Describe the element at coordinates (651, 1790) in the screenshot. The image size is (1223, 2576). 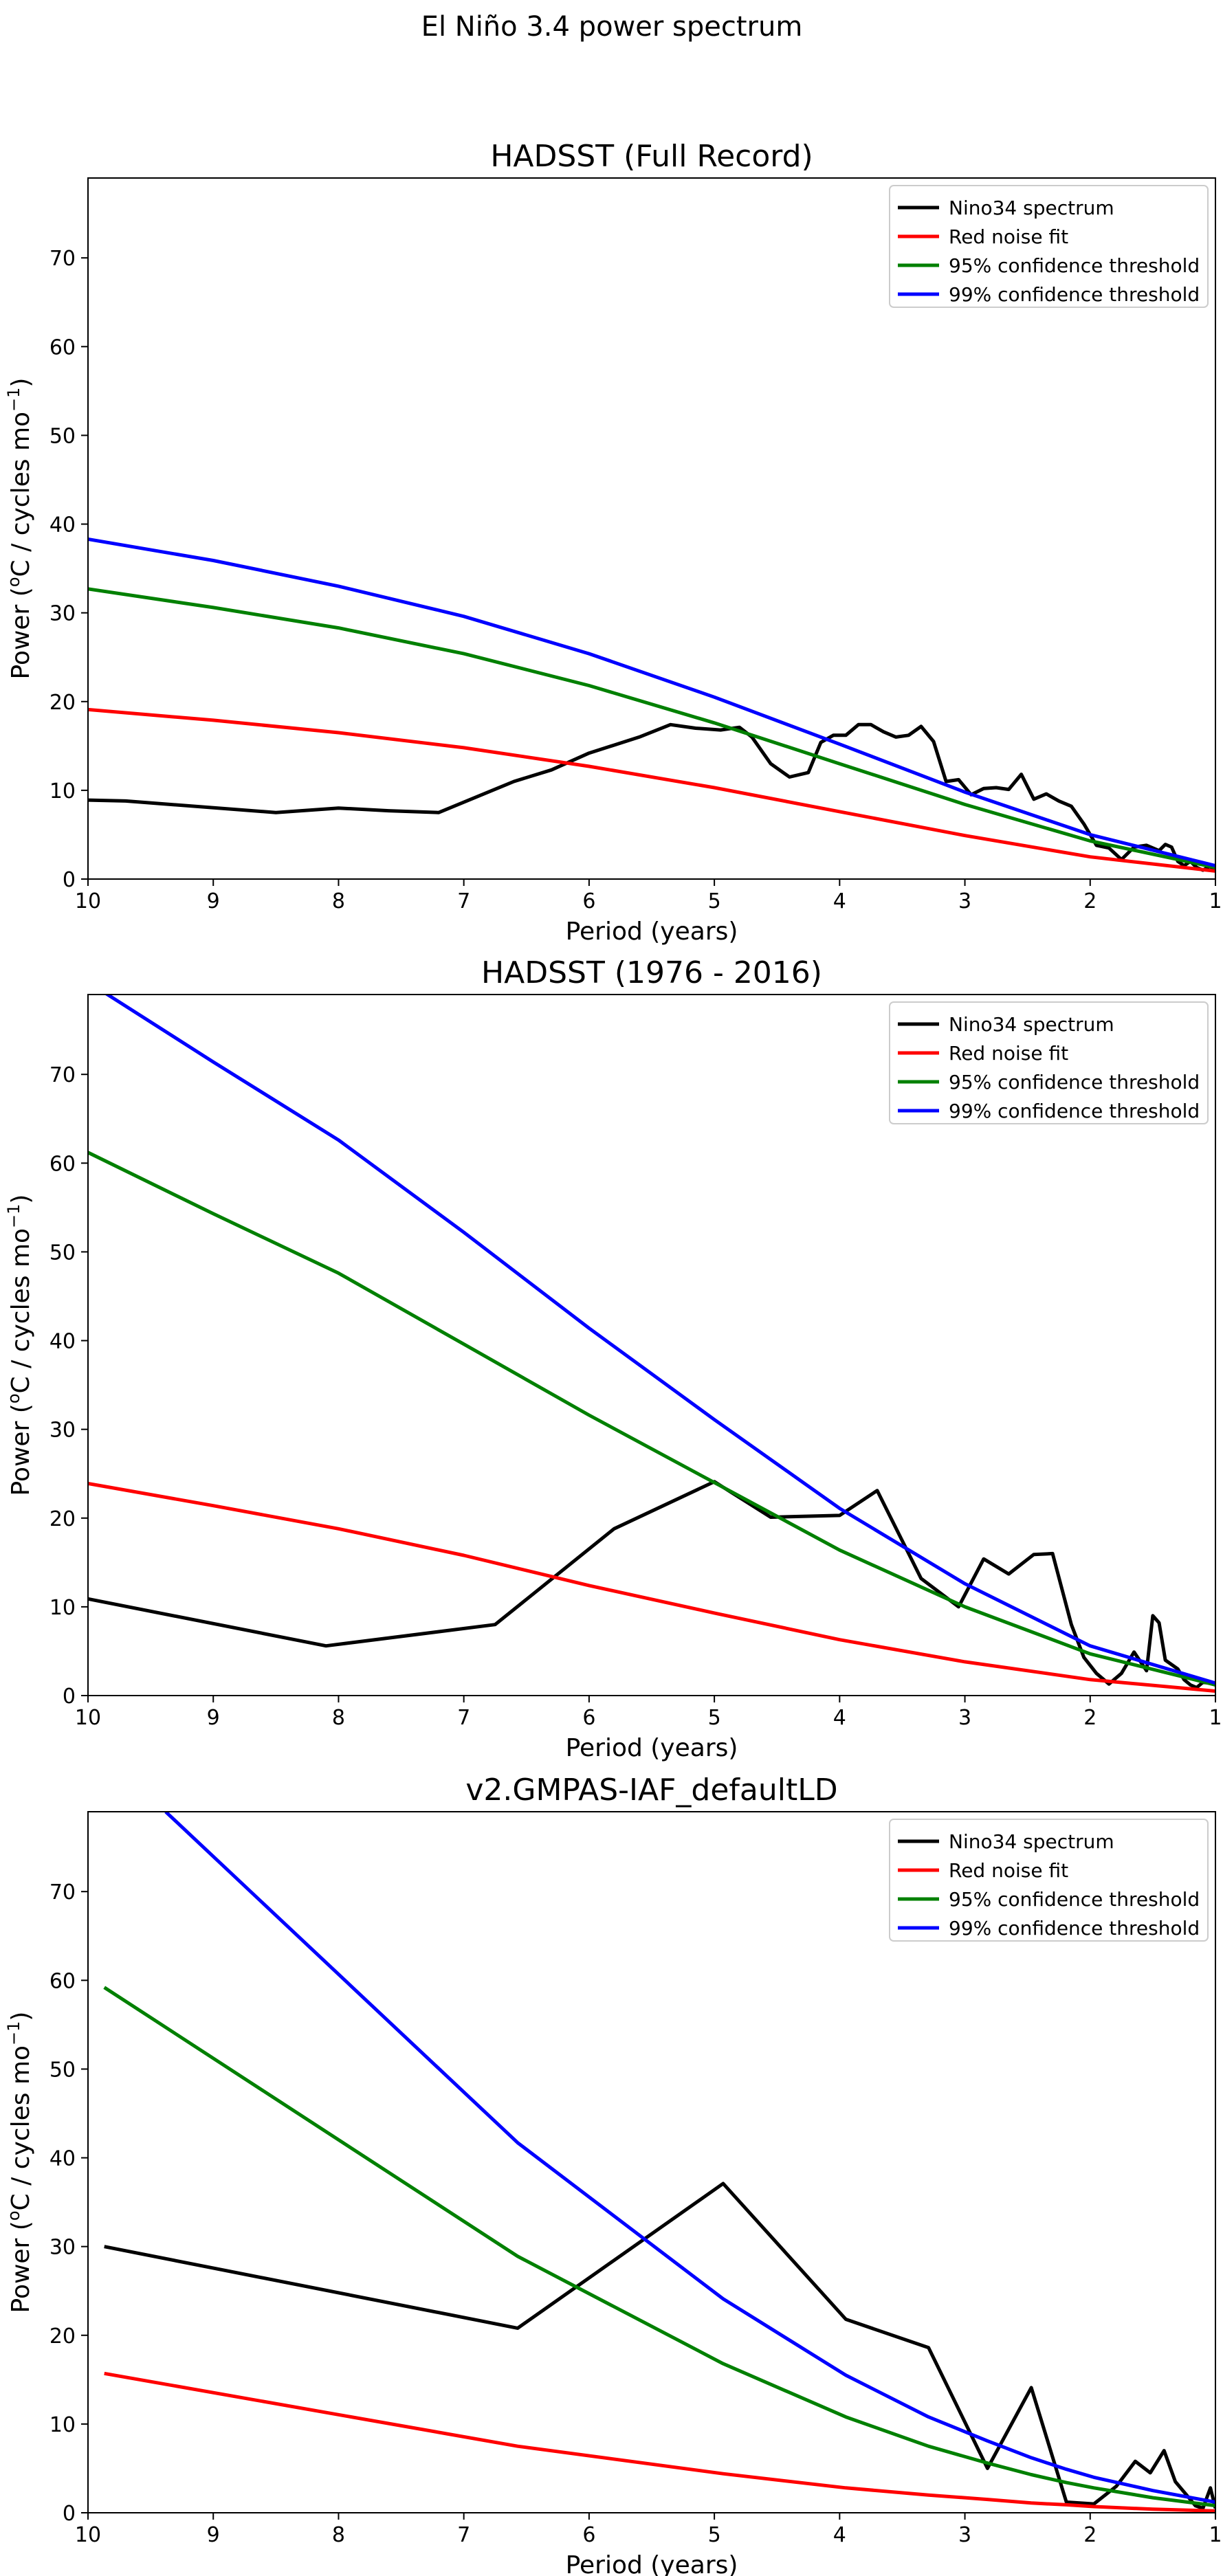
I see `chart-title: v2.GMPAS-IAF_defaultLD` at that location.